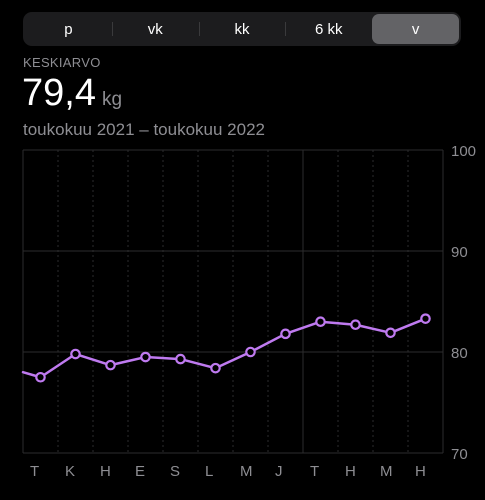 The width and height of the screenshot is (485, 500). Describe the element at coordinates (209, 471) in the screenshot. I see `x-tick-label: L` at that location.